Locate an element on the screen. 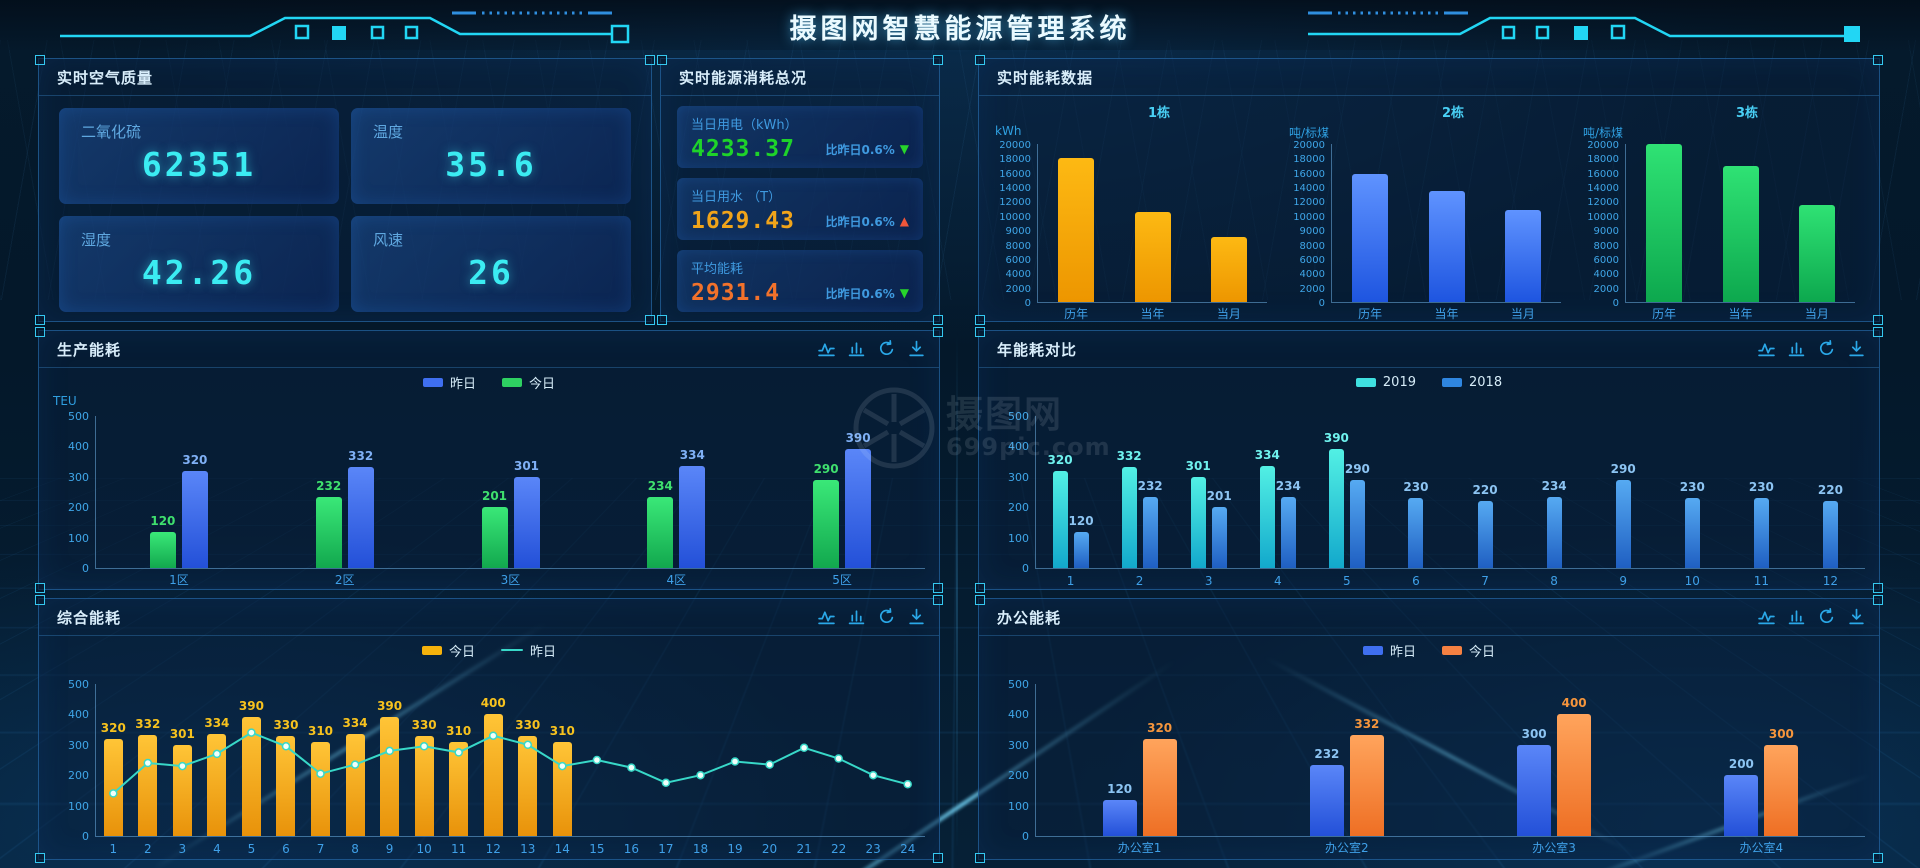  legend-item: 2018 is located at coordinates (1472, 382).